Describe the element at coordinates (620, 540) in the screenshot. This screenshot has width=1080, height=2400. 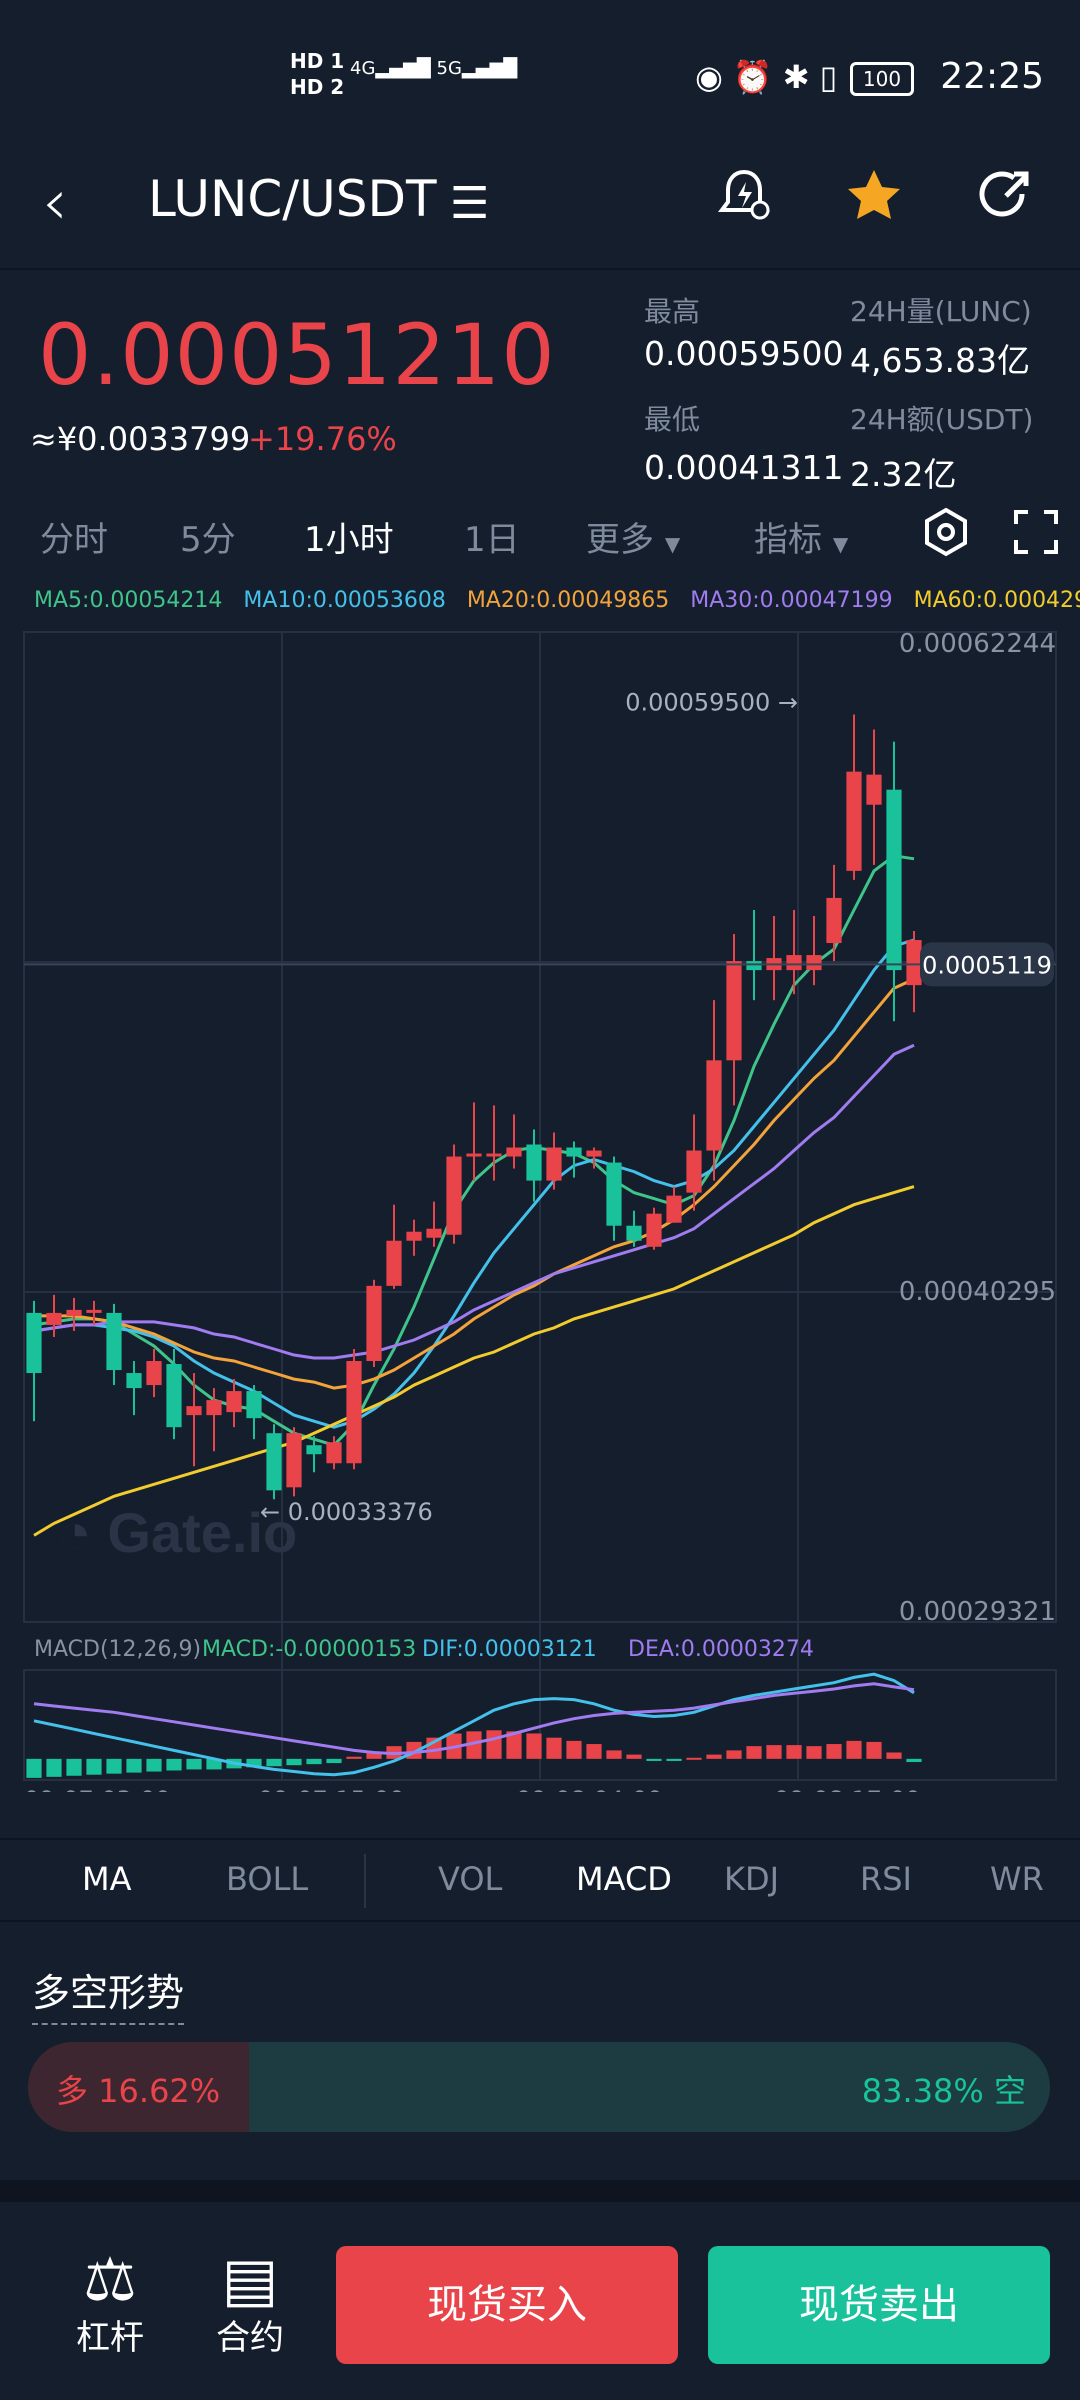
I see `tab-more-label: 更多` at that location.